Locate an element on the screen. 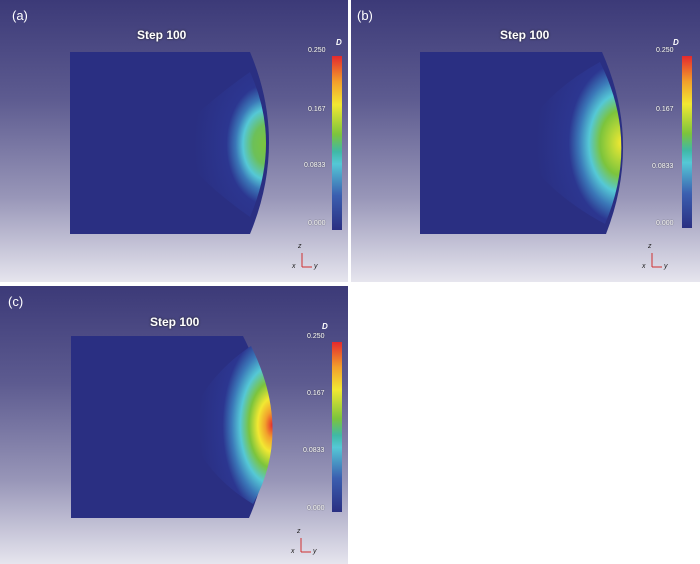  panel-label: (a) is located at coordinates (20, 15).